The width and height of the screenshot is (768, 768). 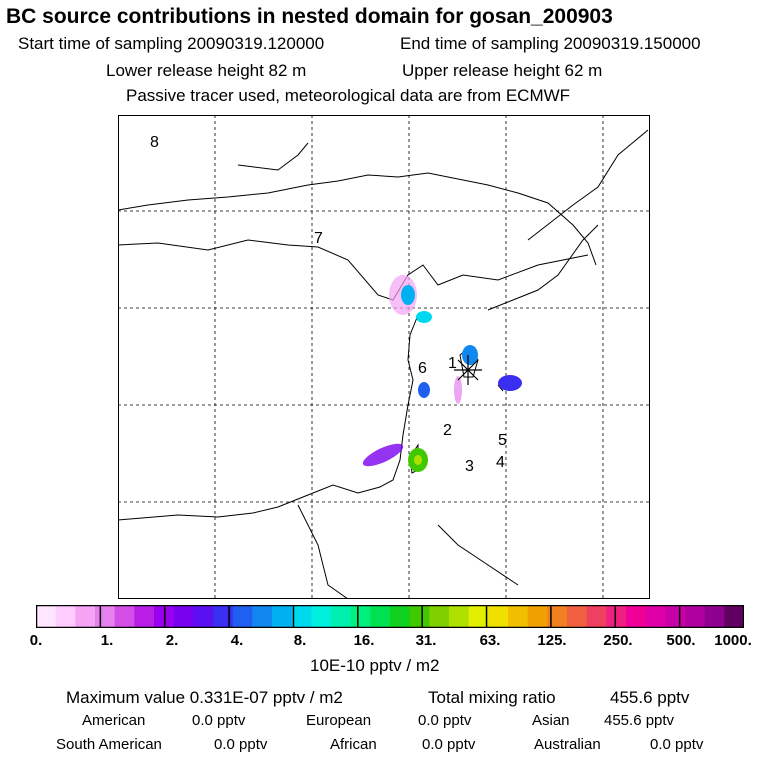 What do you see at coordinates (206, 70) in the screenshot?
I see `lower-release-label: Lower release height 82 m` at bounding box center [206, 70].